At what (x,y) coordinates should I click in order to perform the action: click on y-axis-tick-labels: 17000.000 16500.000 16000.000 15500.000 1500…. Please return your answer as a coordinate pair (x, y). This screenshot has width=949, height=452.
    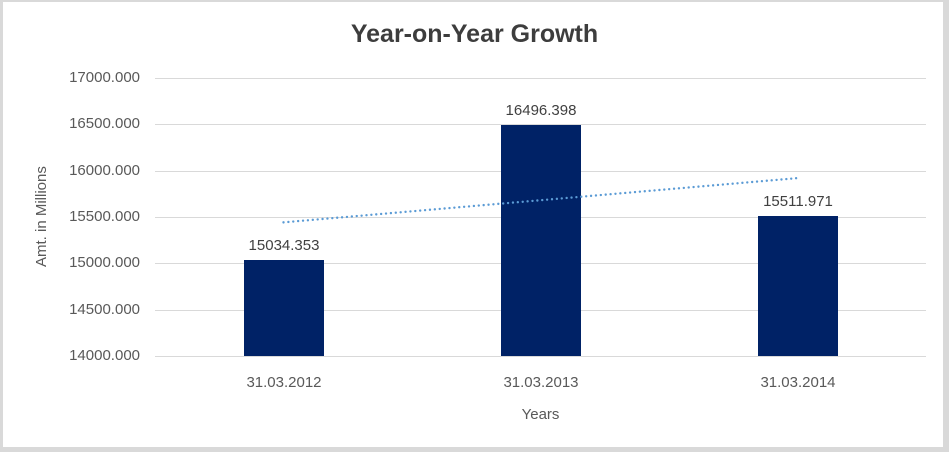
    Looking at the image, I should click on (70, 217).